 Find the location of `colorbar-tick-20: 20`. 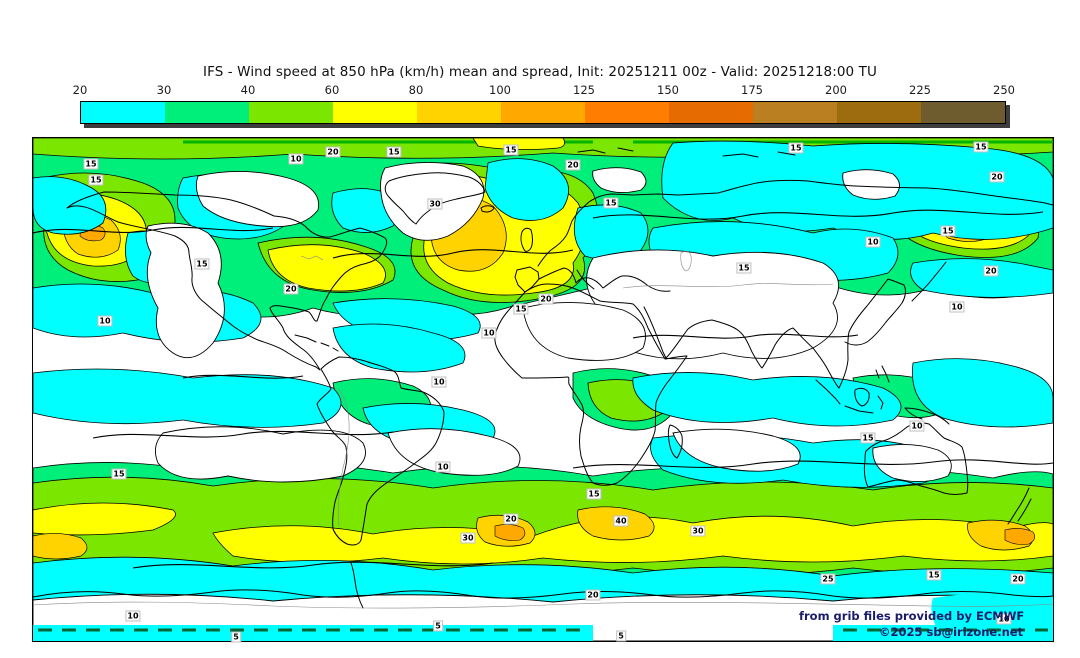

colorbar-tick-20: 20 is located at coordinates (80, 90).